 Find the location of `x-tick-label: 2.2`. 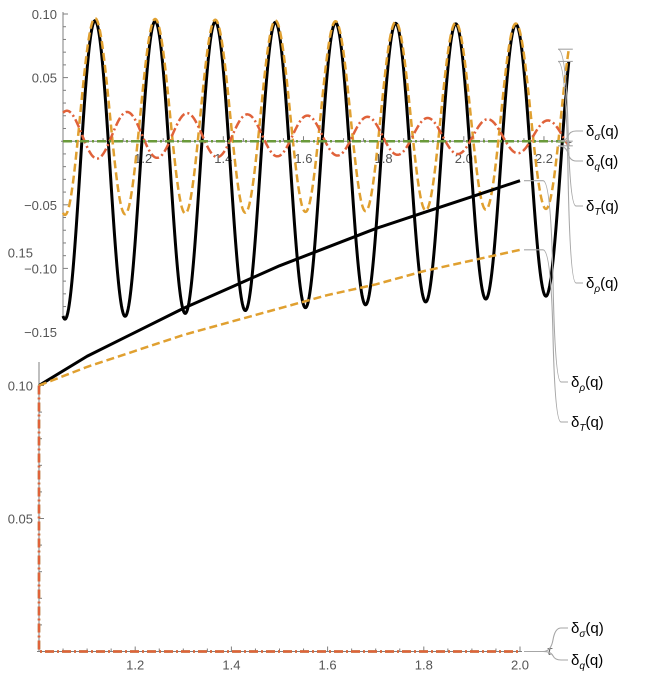

x-tick-label: 2.2 is located at coordinates (544, 158).